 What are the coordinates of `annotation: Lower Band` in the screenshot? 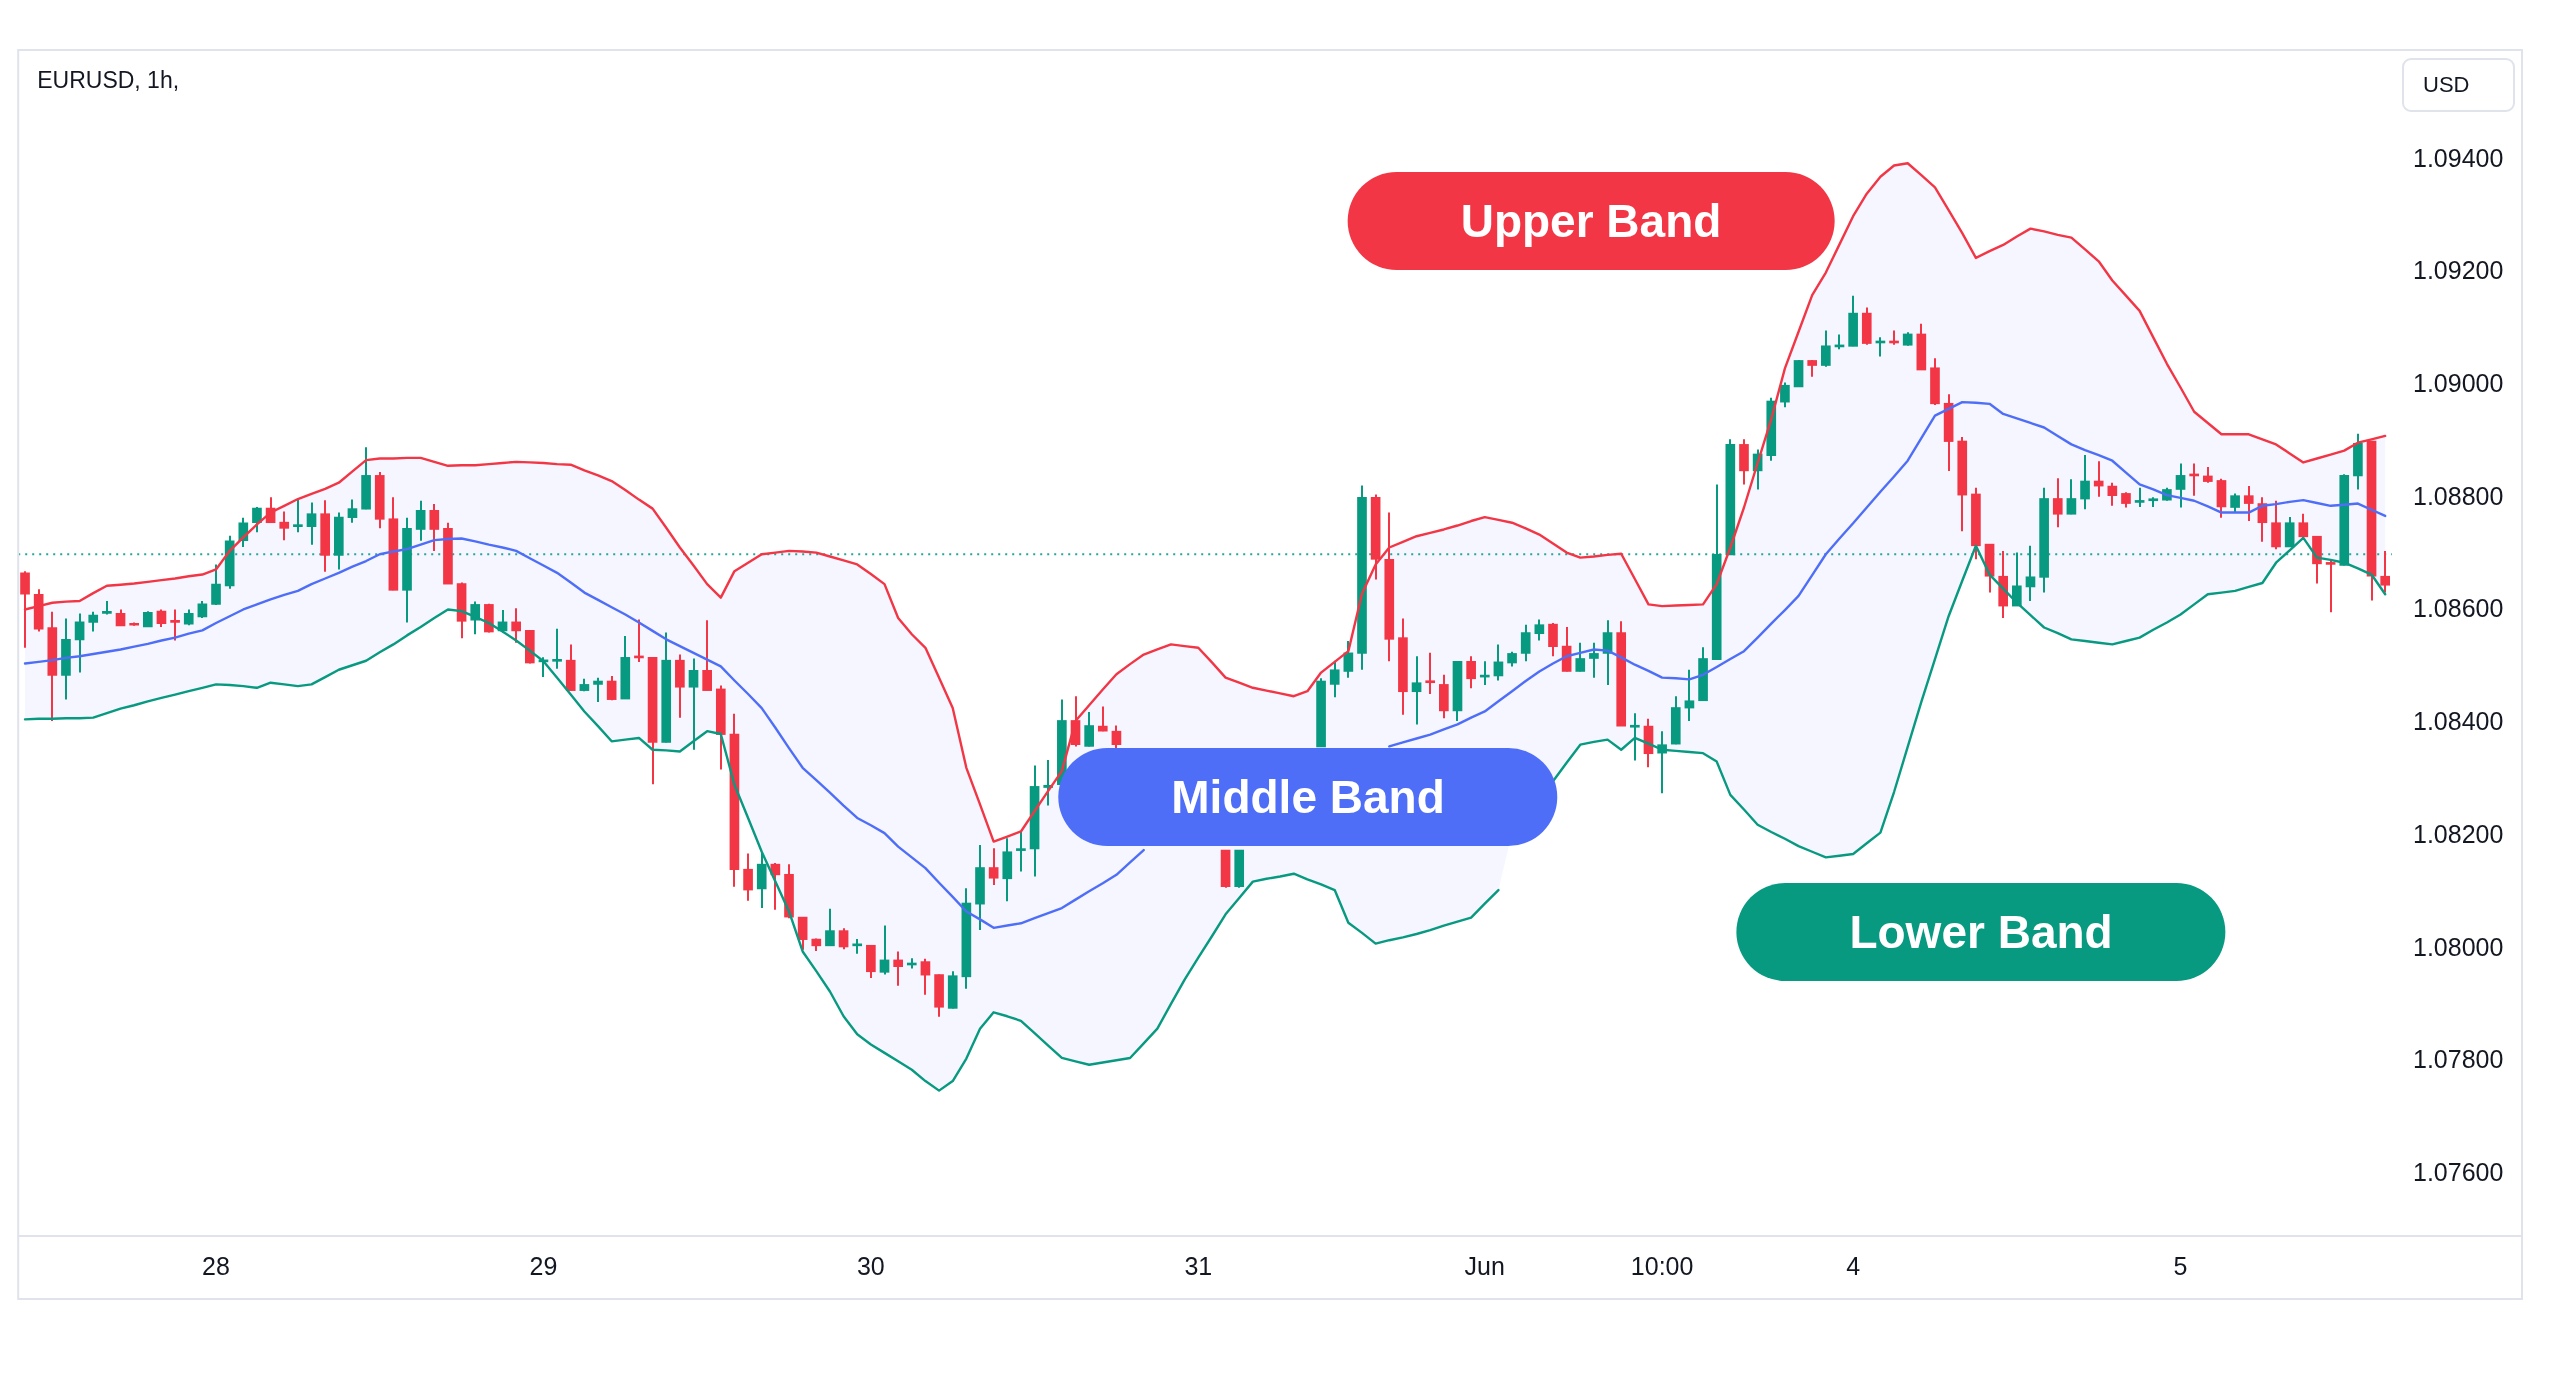 It's located at (1981, 932).